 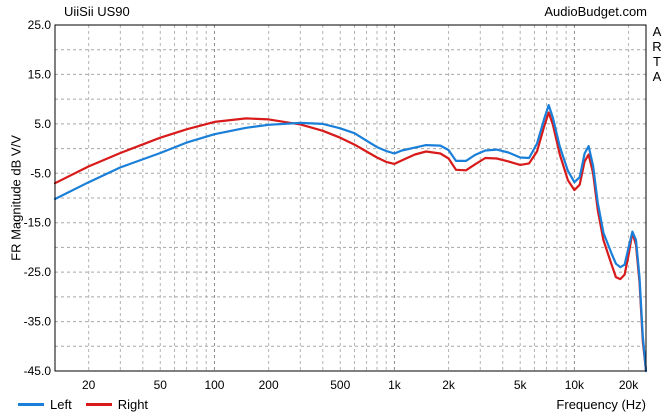 What do you see at coordinates (61, 404) in the screenshot?
I see `legend-label-left: Left` at bounding box center [61, 404].